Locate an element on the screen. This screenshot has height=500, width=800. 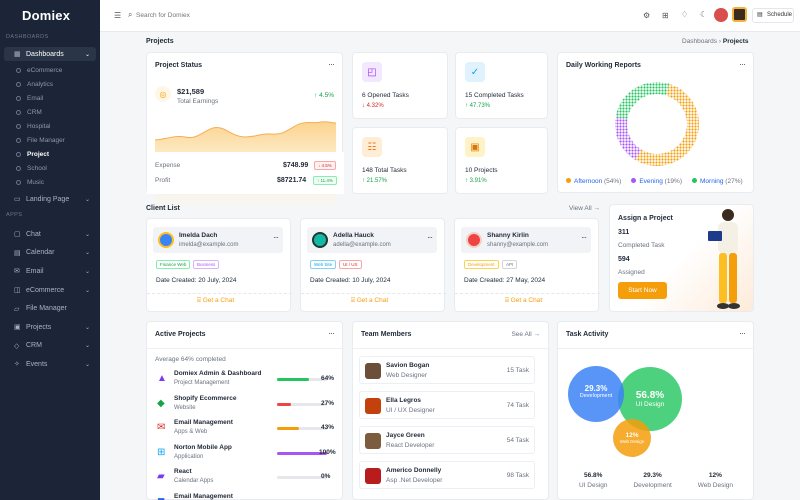
profit-value: $8721.74 is located at coordinates (292, 180).